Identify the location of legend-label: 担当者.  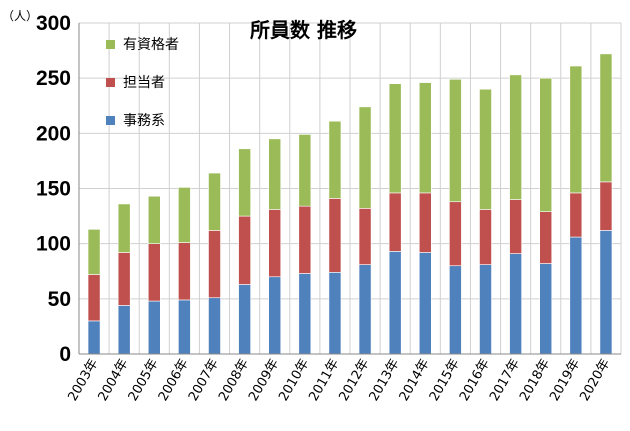
(144, 83).